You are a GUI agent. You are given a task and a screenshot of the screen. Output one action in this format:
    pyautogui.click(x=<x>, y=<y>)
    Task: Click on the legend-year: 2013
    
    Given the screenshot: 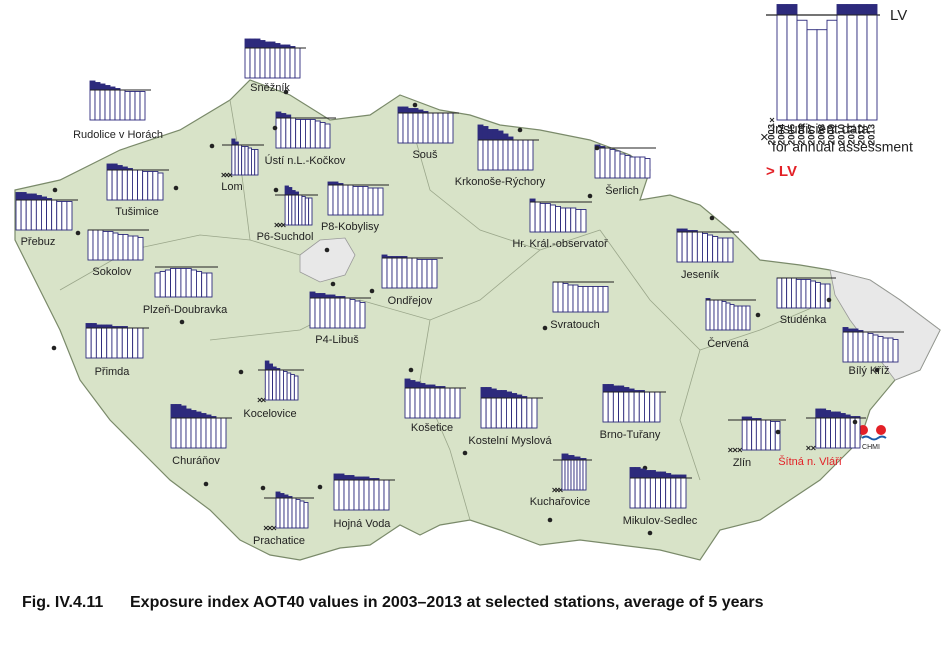 What is the action you would take?
    pyautogui.click(x=872, y=134)
    